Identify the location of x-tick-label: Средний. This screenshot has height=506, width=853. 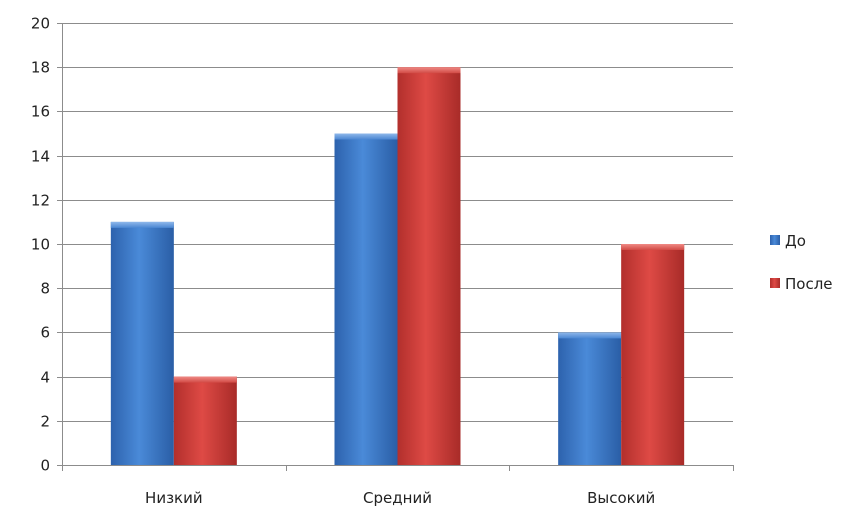
(397, 497).